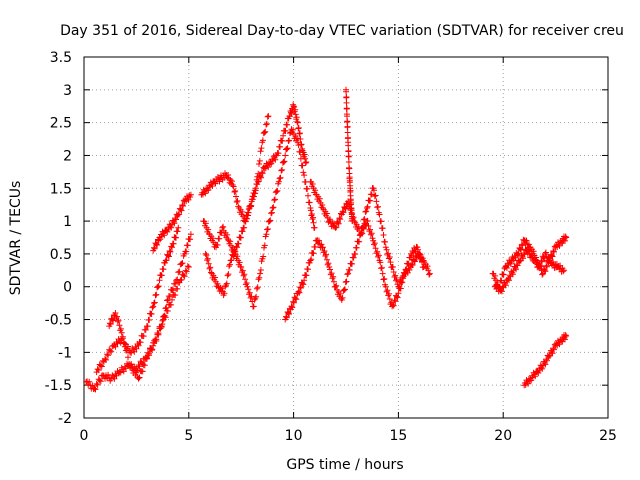  I want to click on y-tick-label: -1, so click(65, 353).